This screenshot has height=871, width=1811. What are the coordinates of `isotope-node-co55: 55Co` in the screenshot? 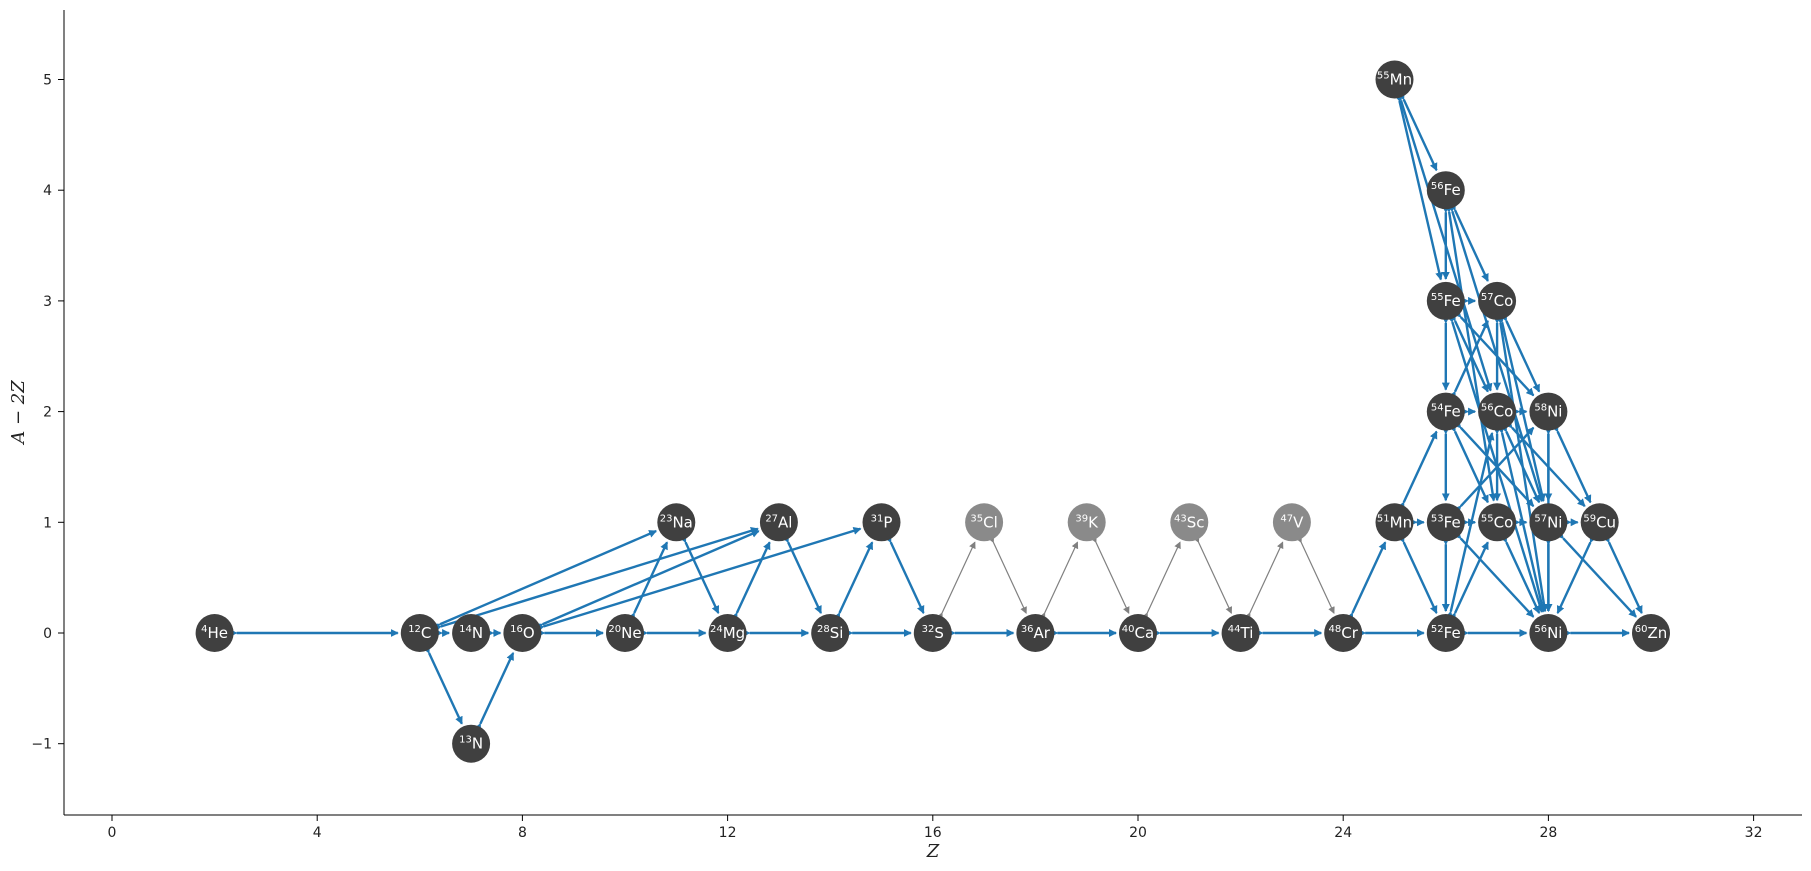 It's located at (1497, 522).